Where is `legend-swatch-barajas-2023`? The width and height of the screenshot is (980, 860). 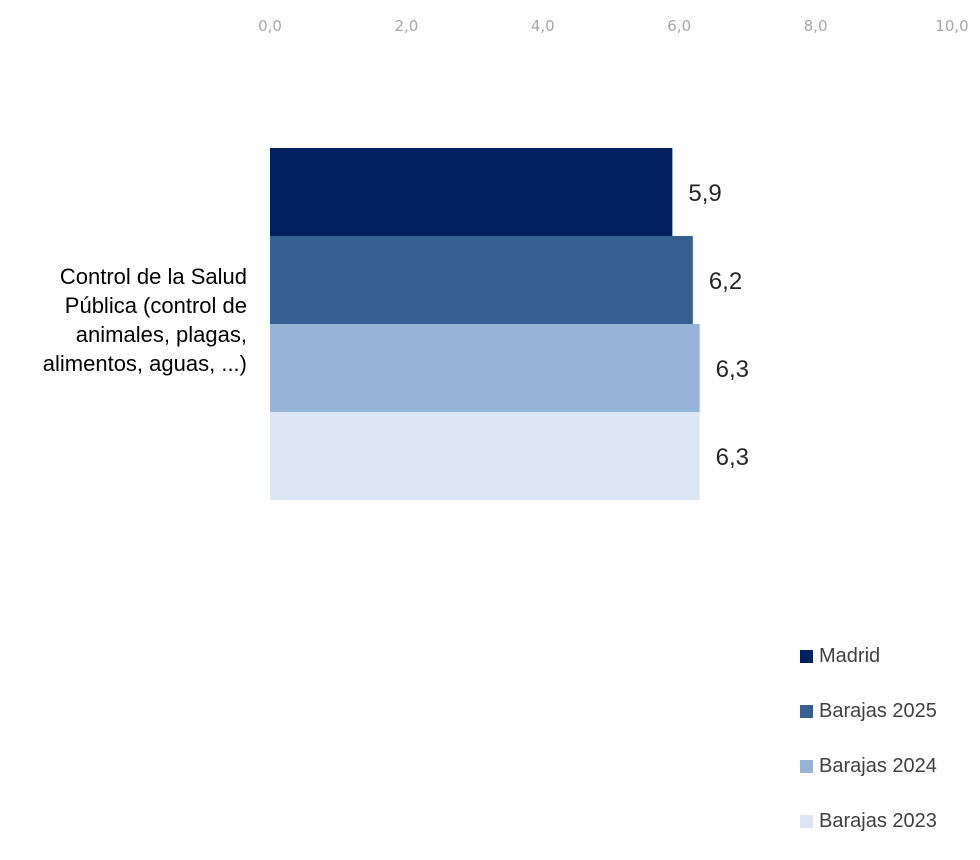 legend-swatch-barajas-2023 is located at coordinates (806, 821).